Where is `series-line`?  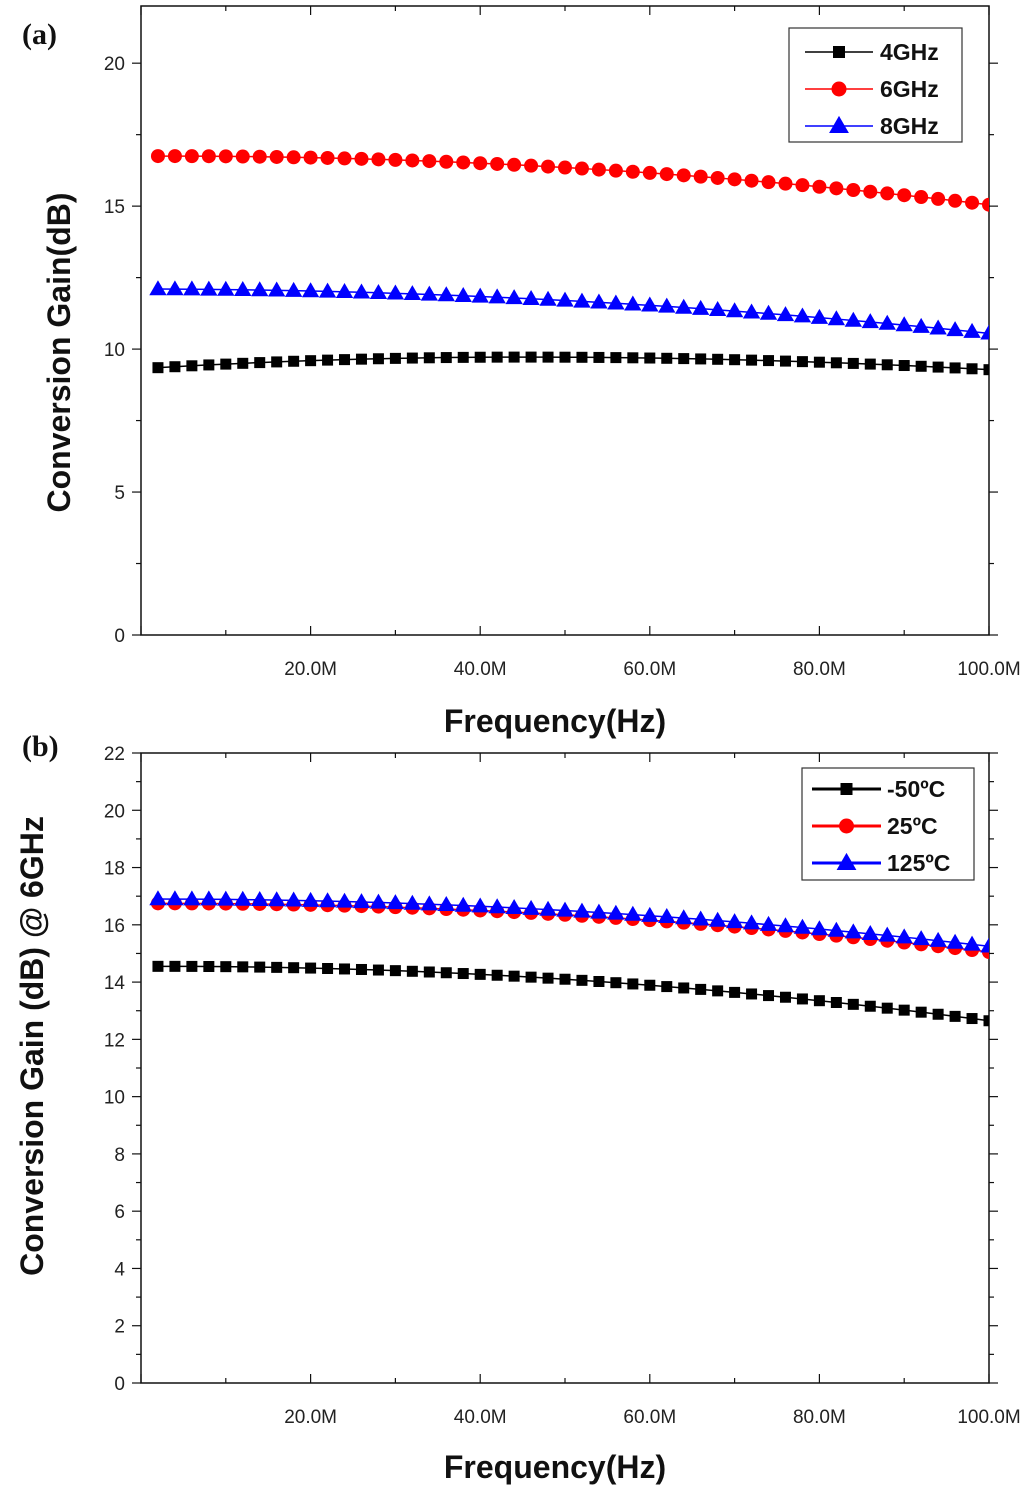
series-line is located at coordinates (573, 180).